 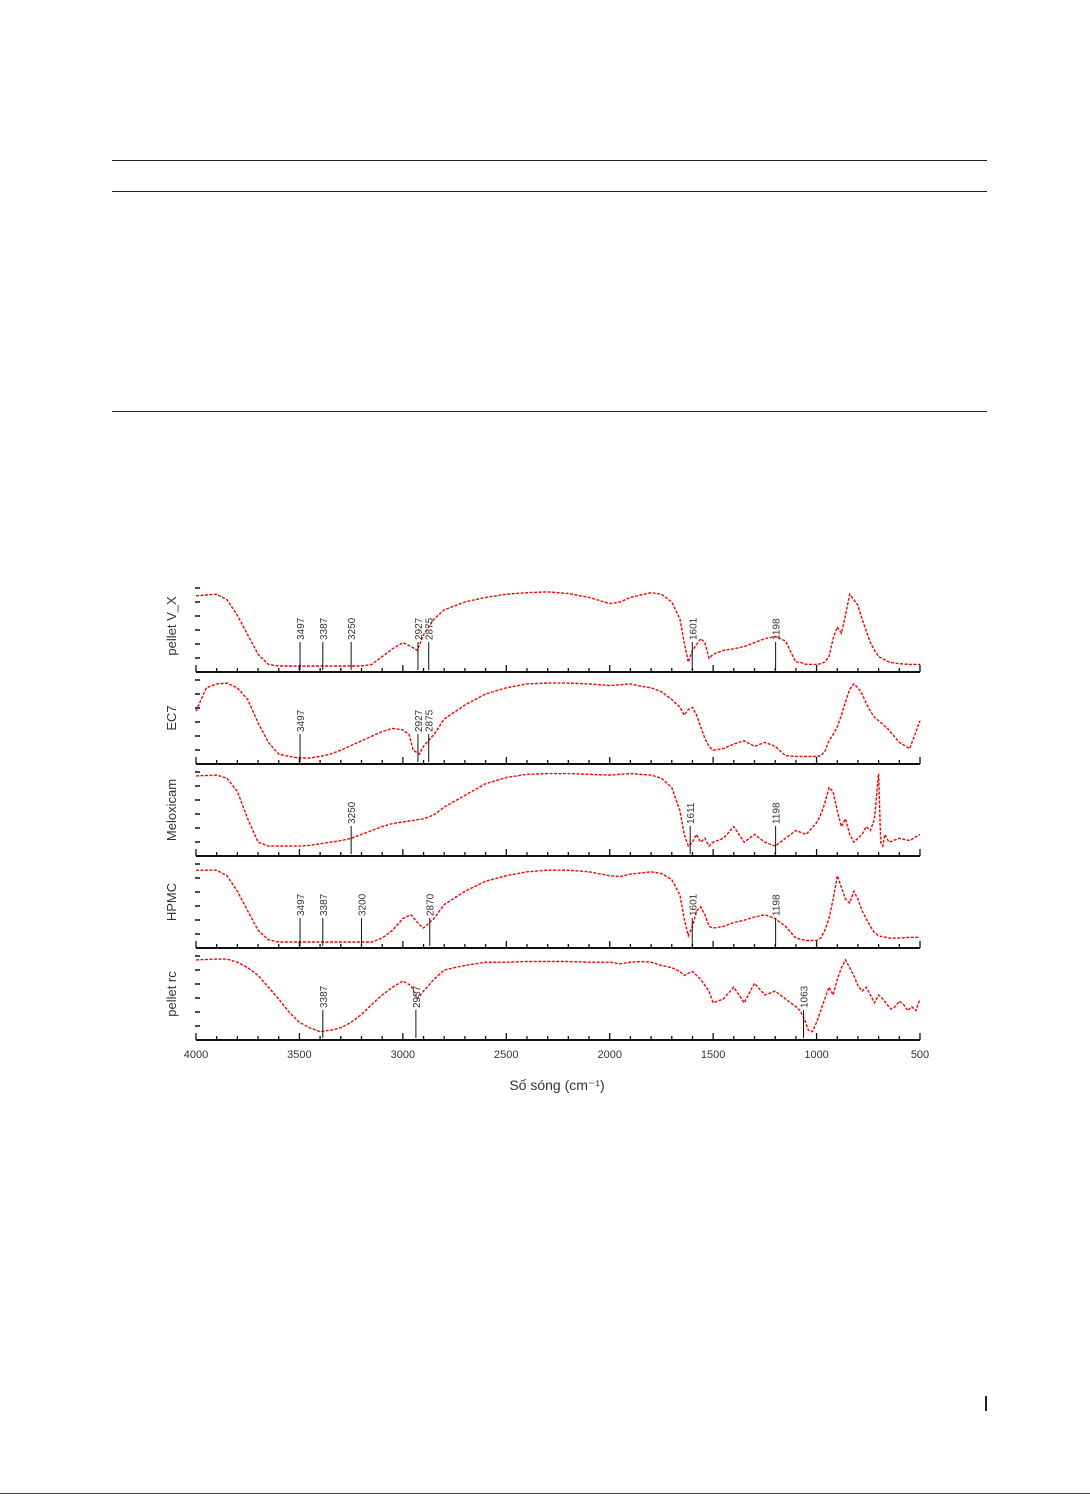 I want to click on series-label: pellet V_X, so click(x=171, y=626).